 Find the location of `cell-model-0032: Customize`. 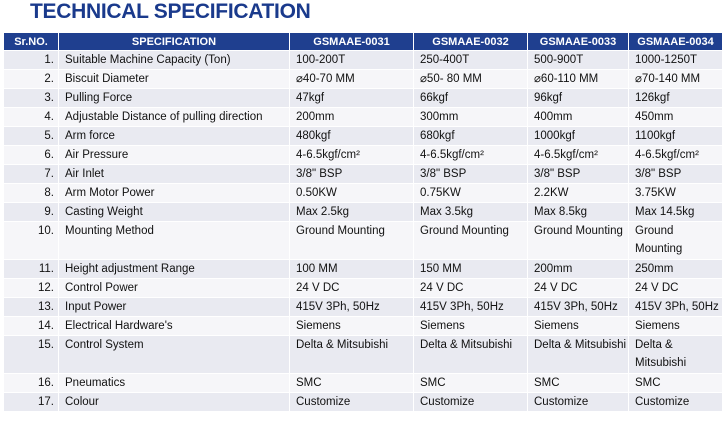

cell-model-0032: Customize is located at coordinates (470, 402).